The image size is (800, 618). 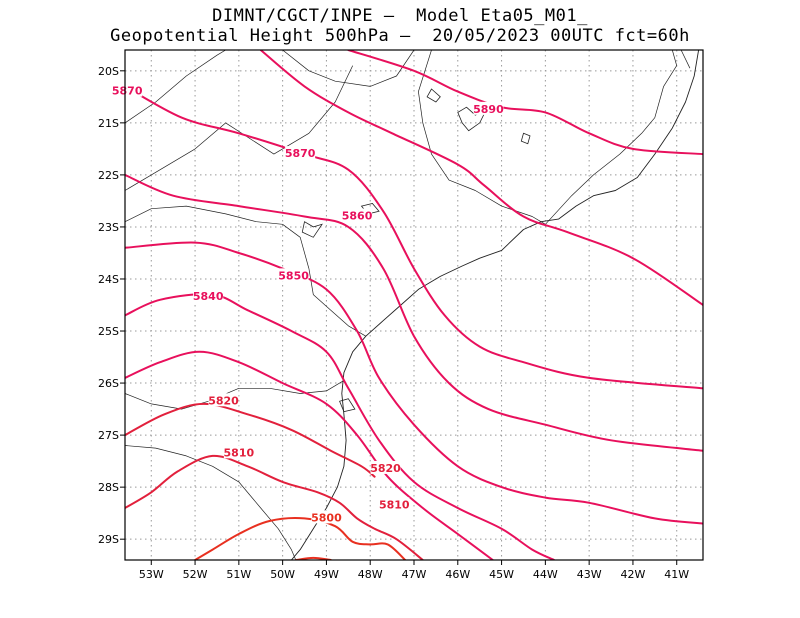 I want to click on y-tick-label: 23S, so click(x=108, y=227).